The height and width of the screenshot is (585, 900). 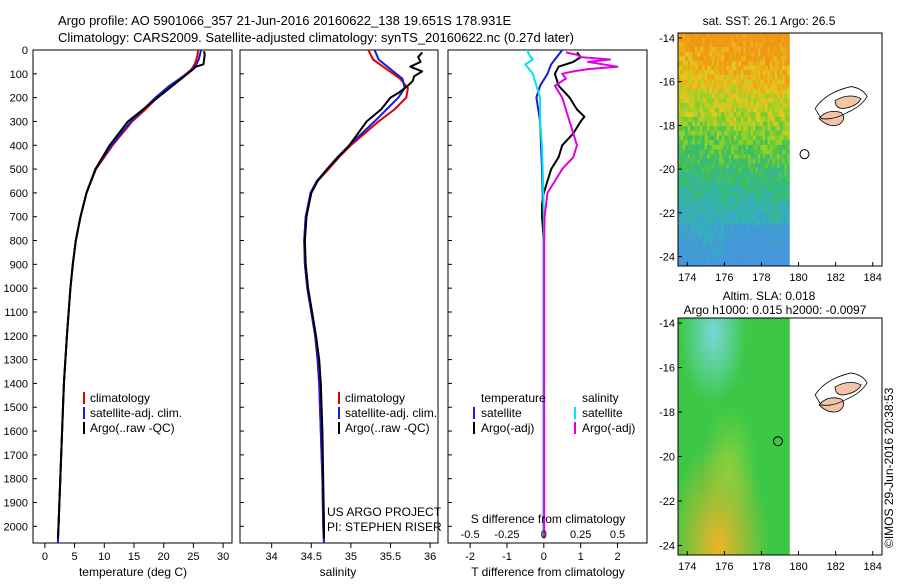 I want to click on depth-tick-label: 1600, so click(x=16, y=432).